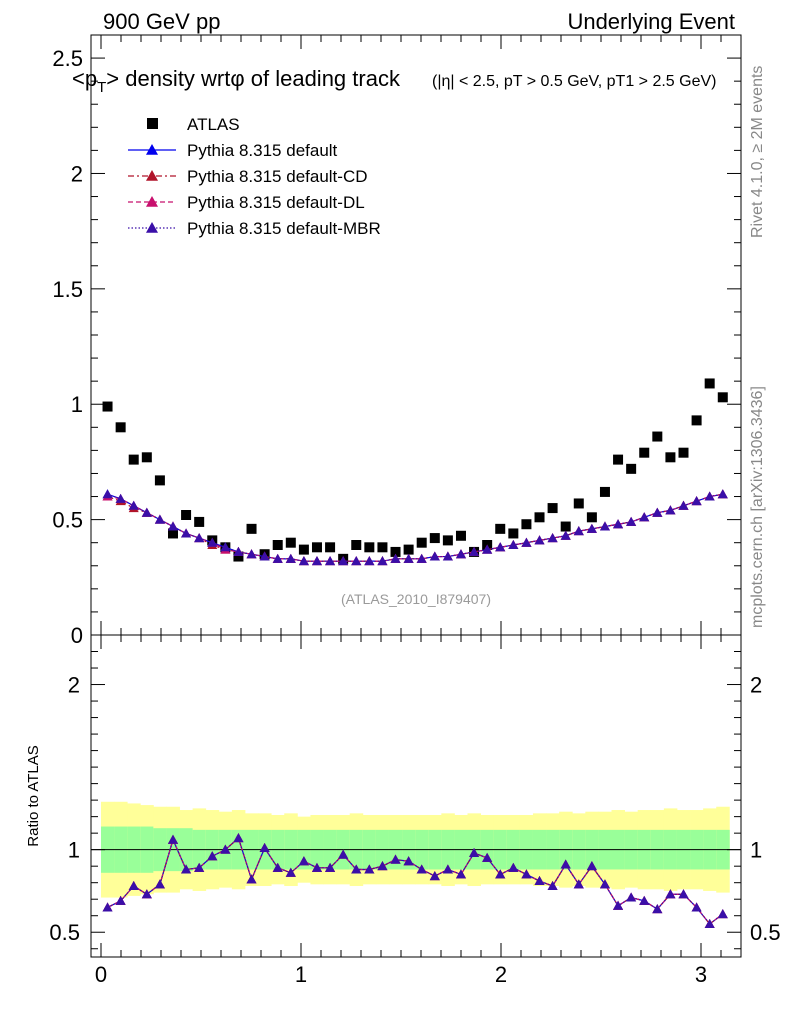 The width and height of the screenshot is (786, 1024). I want to click on legend-marker, so click(152, 201).